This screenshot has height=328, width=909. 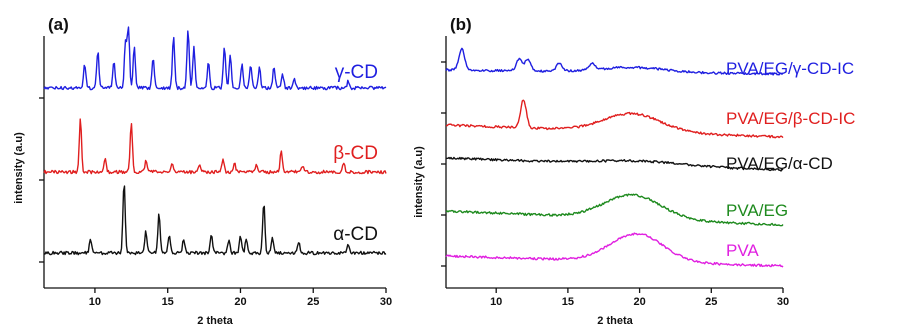 What do you see at coordinates (215, 321) in the screenshot?
I see `panel-a-xlabel: 2 theta` at bounding box center [215, 321].